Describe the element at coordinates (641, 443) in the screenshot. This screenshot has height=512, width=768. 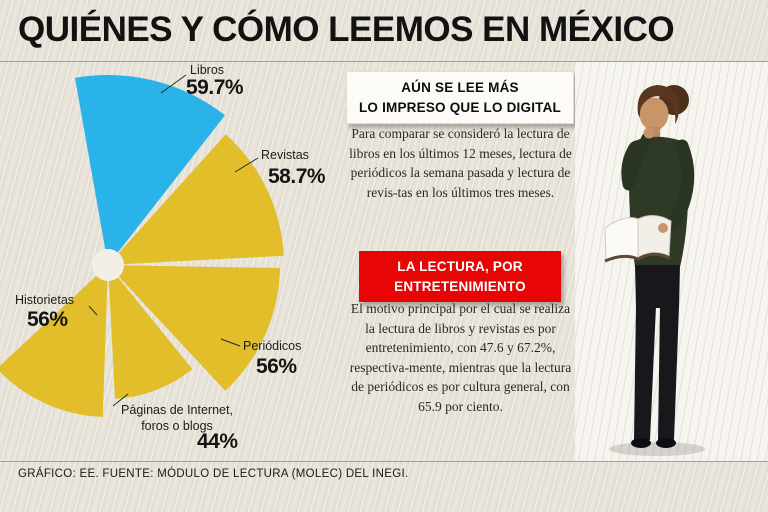
I see `left-shoe` at that location.